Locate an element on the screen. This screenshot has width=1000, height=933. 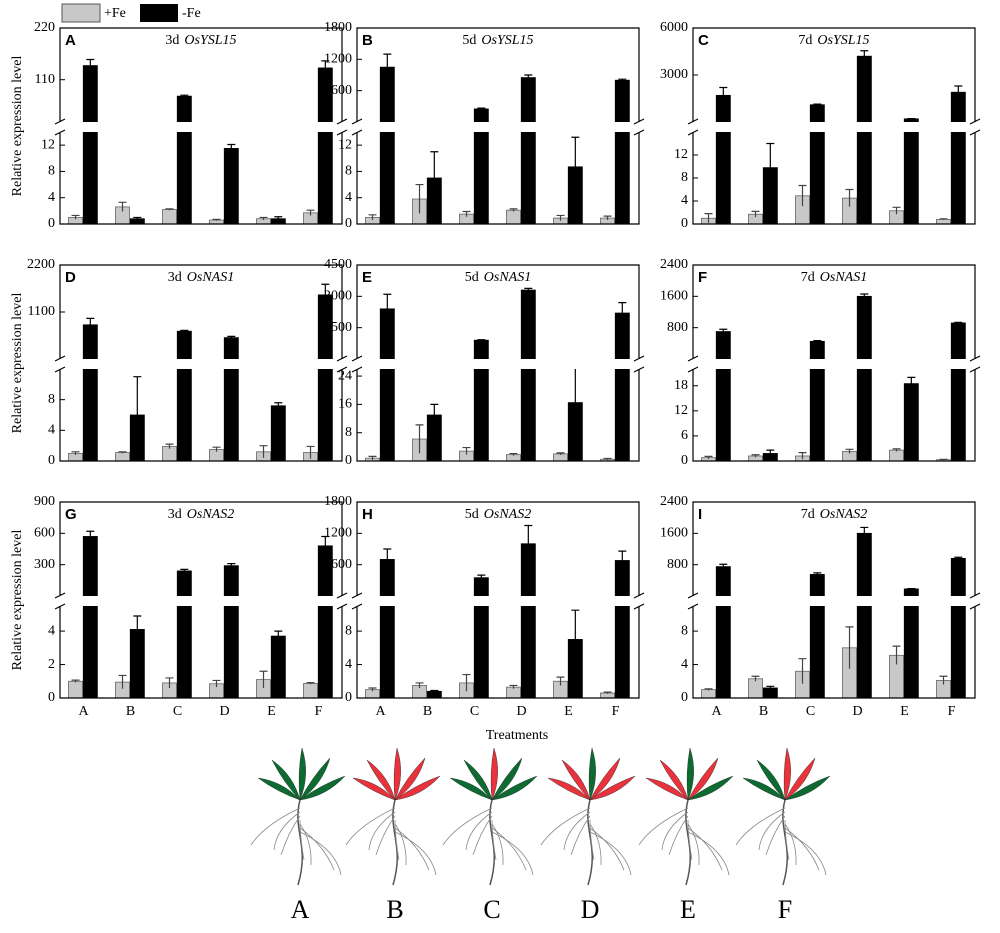
y-tick-label: 1100 is located at coordinates (41, 311).